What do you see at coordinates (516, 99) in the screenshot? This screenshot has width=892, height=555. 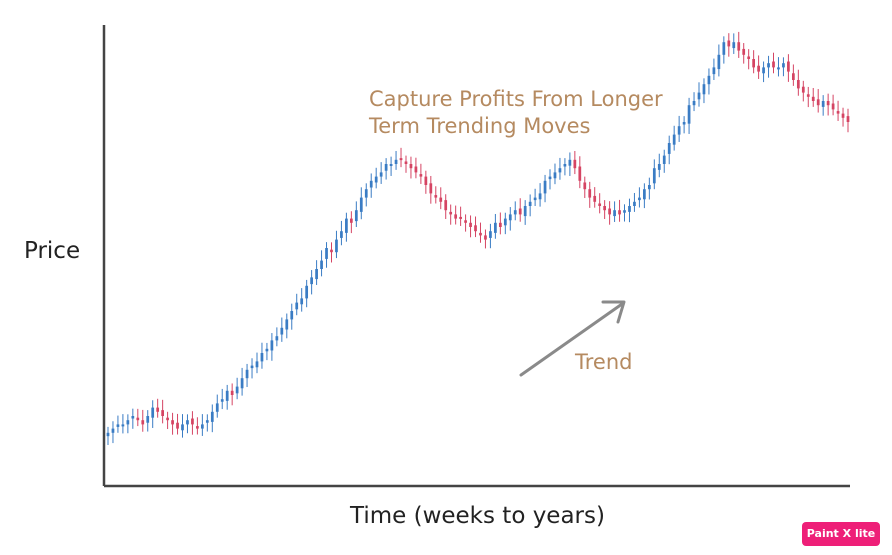 I see `annotation-line-1: Capture Profits From Longer` at bounding box center [516, 99].